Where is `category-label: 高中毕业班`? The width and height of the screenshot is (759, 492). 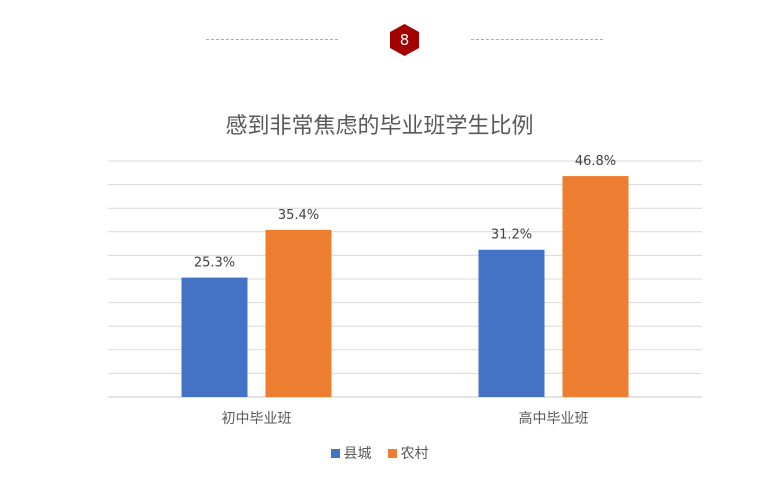
category-label: 高中毕业班 is located at coordinates (554, 418).